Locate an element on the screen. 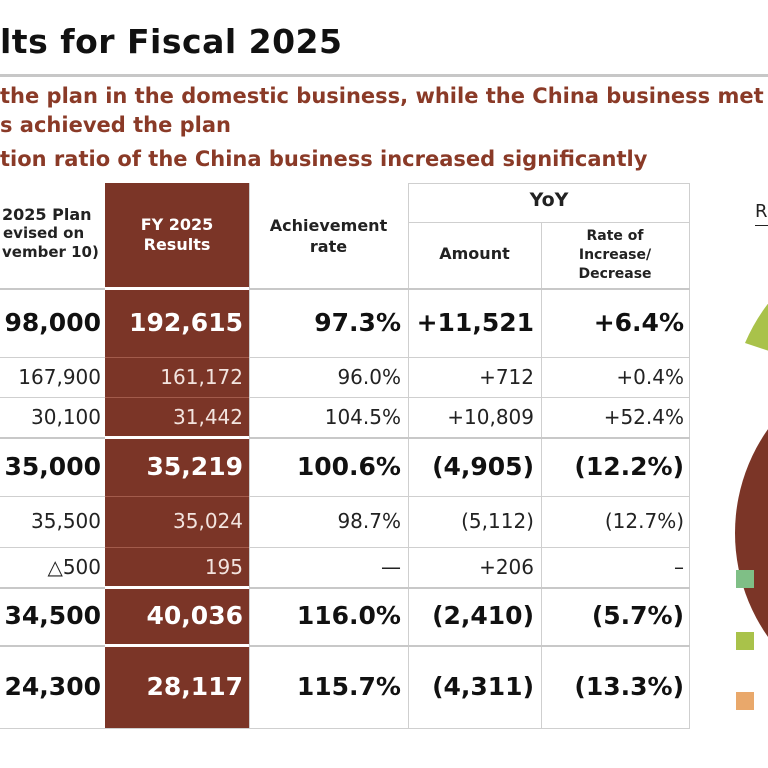 Image resolution: width=768 pixels, height=768 pixels. amount-header: Amount is located at coordinates (474, 253).